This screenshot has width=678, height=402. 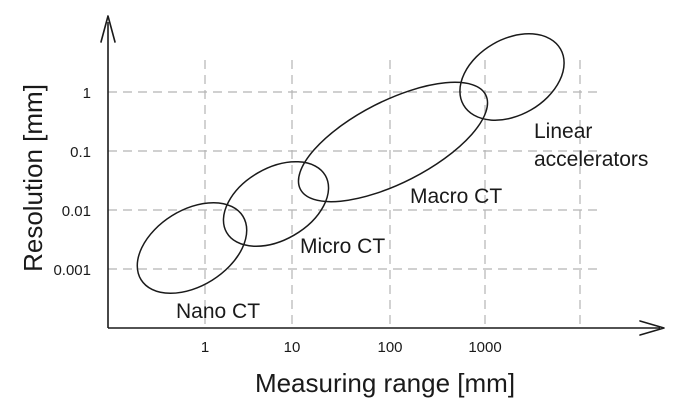 I want to click on y-tick-label: 0.1, so click(x=80, y=152).